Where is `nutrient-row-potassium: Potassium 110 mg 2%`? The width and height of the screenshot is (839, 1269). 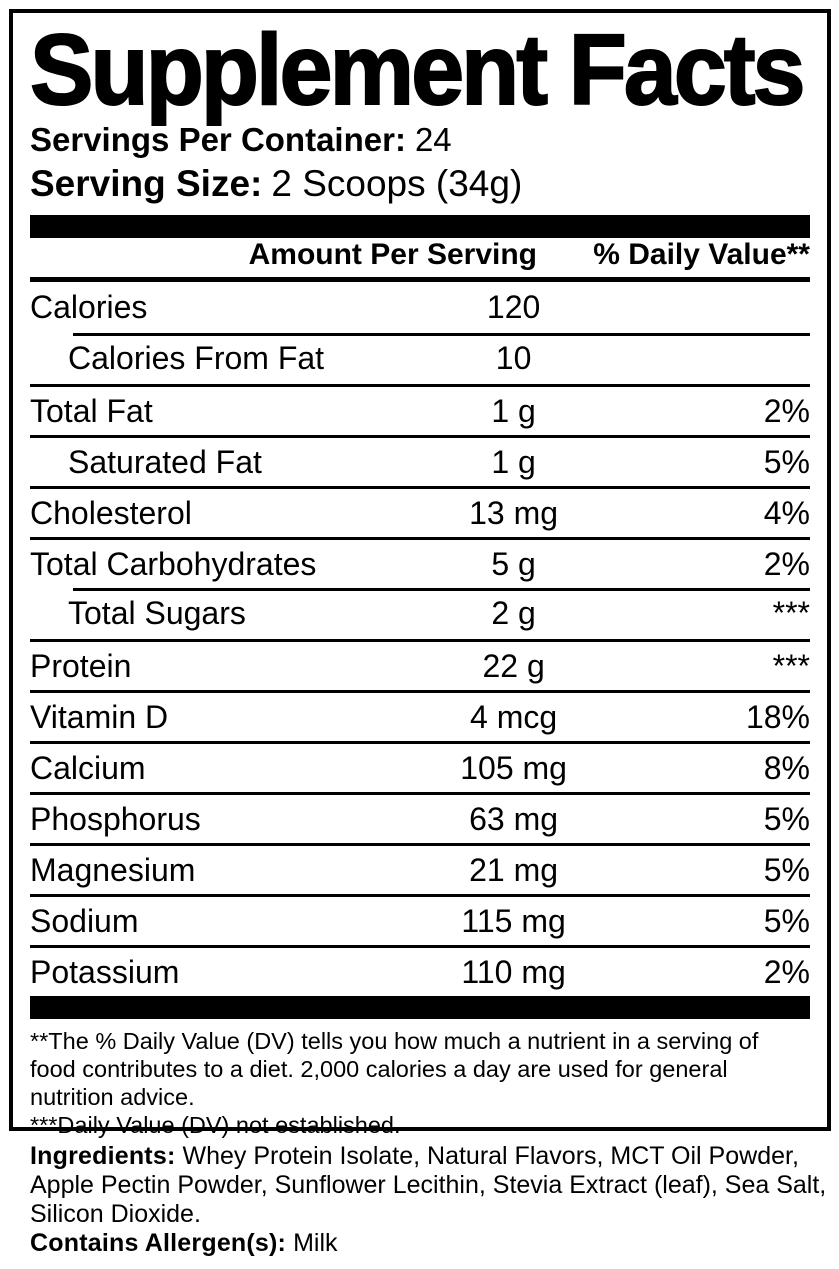 nutrient-row-potassium: Potassium 110 mg 2% is located at coordinates (420, 970).